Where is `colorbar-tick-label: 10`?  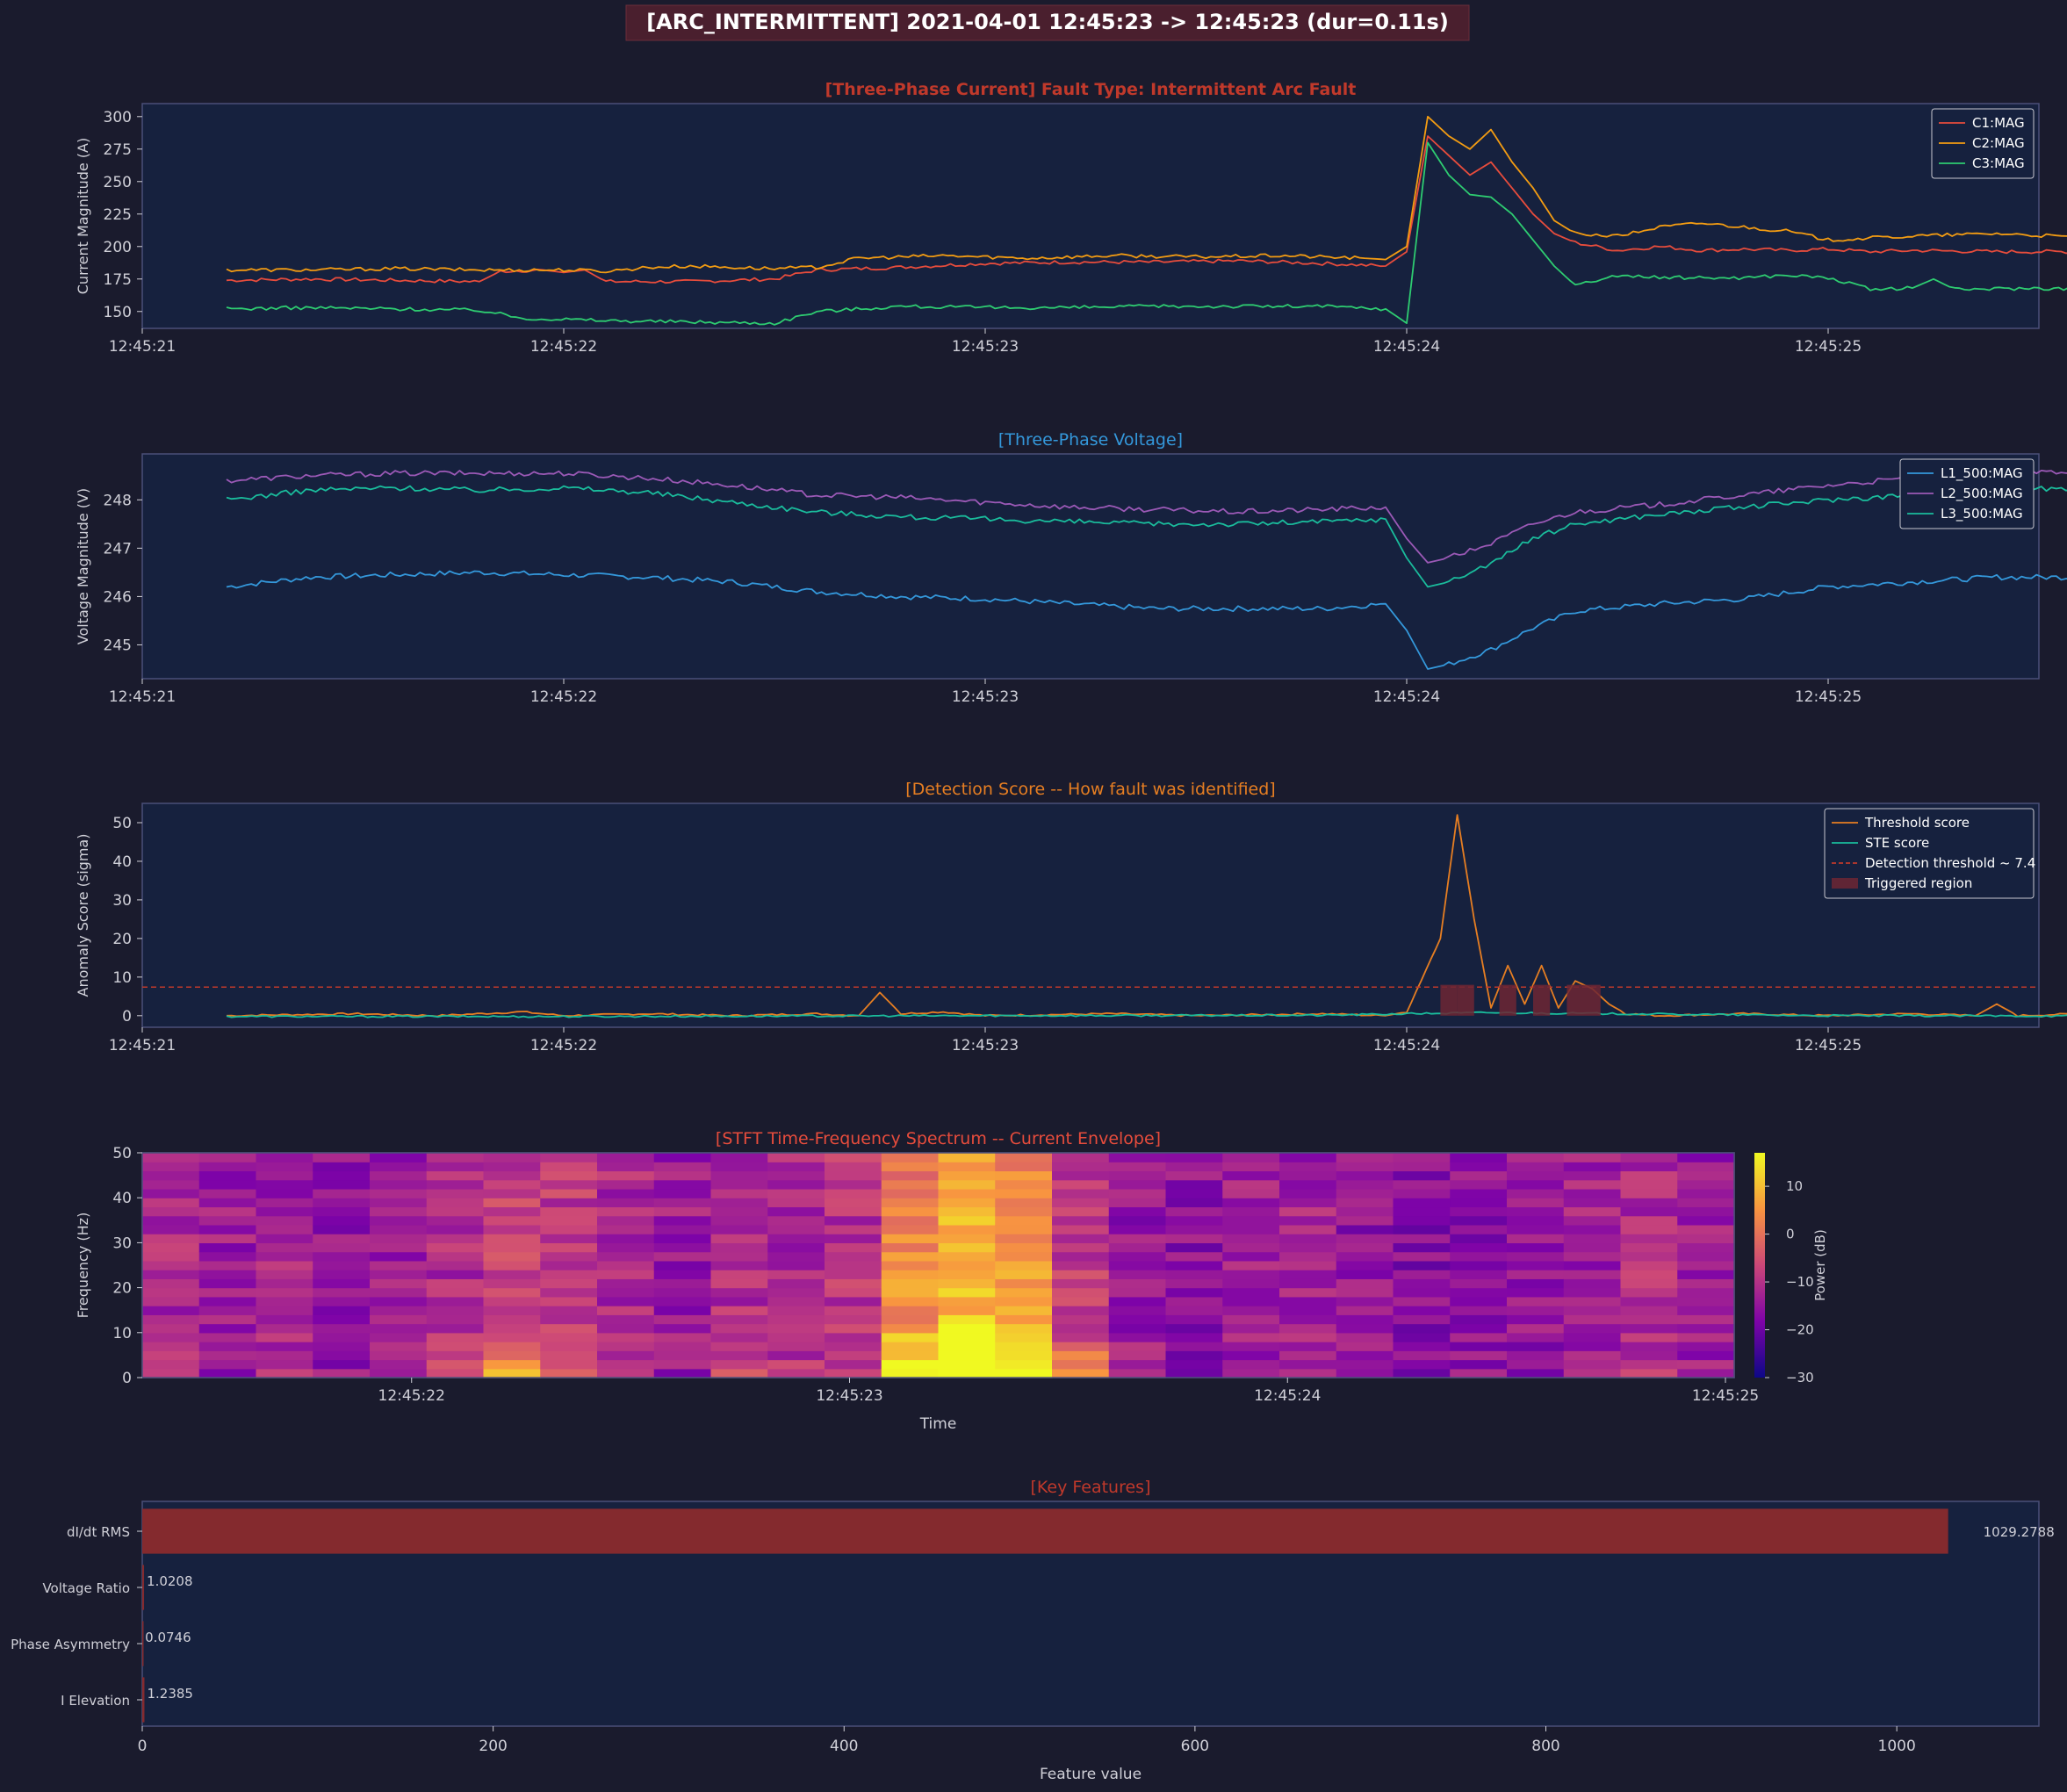 colorbar-tick-label: 10 is located at coordinates (1794, 1186).